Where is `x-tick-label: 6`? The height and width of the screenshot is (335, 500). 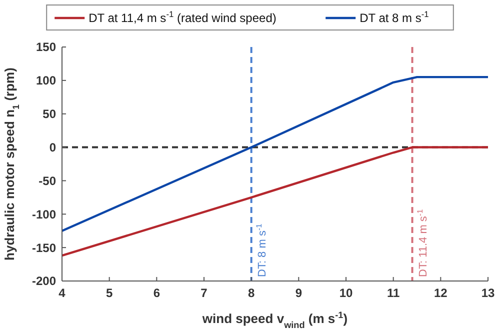
x-tick-label: 6 is located at coordinates (156, 293).